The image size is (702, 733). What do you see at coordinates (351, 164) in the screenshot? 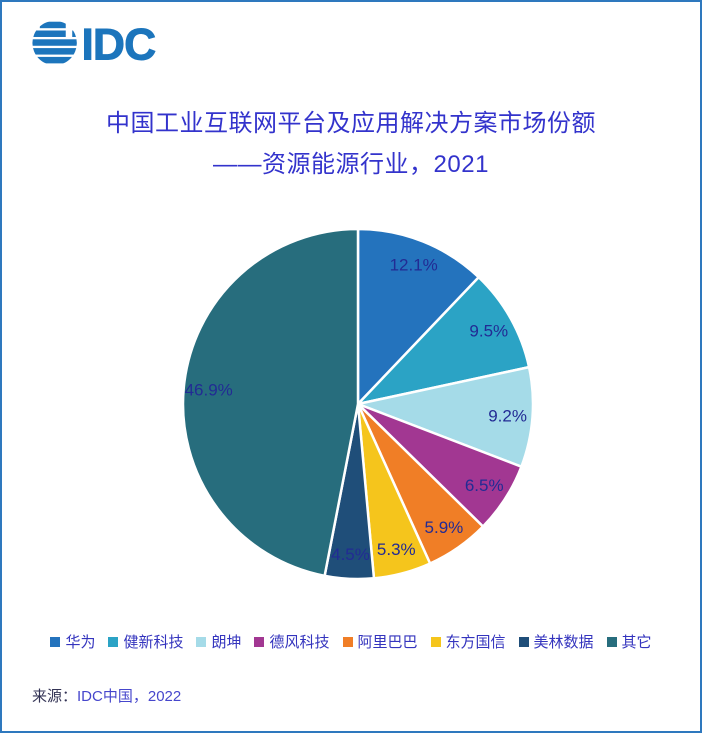
I see `chart-title-line2: ——资源能源行业，2021` at bounding box center [351, 164].